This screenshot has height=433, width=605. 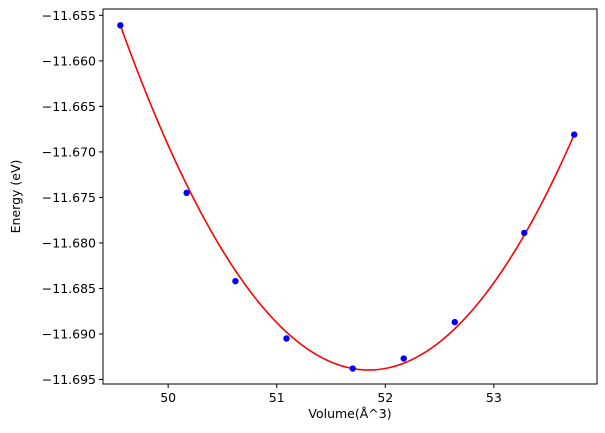 I want to click on x-axis-label: Volume(Å^3), so click(x=349, y=413).